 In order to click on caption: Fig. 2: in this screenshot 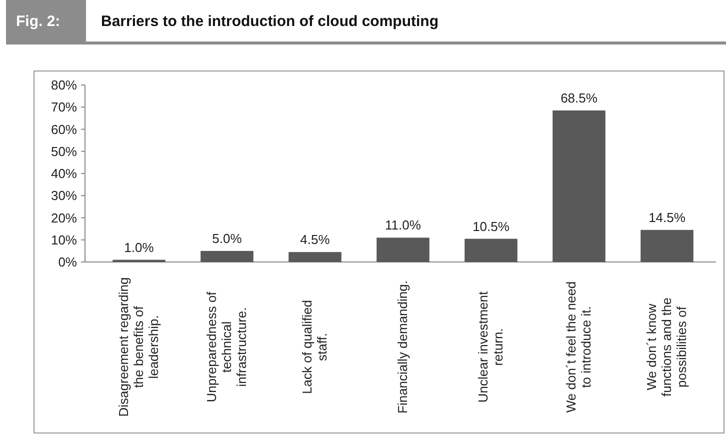, I will do `click(38, 21)`.